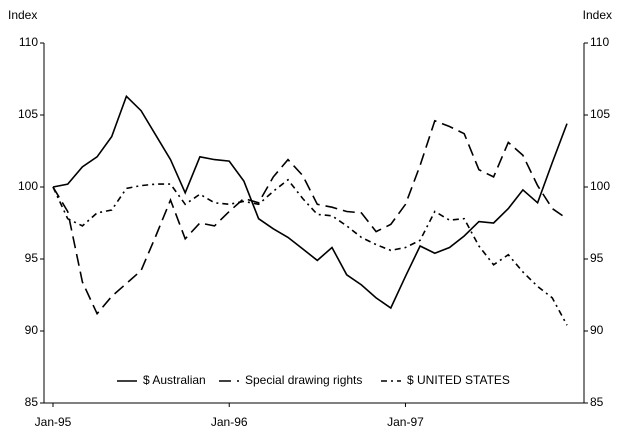  What do you see at coordinates (28, 186) in the screenshot?
I see `y-tick-label: 100` at bounding box center [28, 186].